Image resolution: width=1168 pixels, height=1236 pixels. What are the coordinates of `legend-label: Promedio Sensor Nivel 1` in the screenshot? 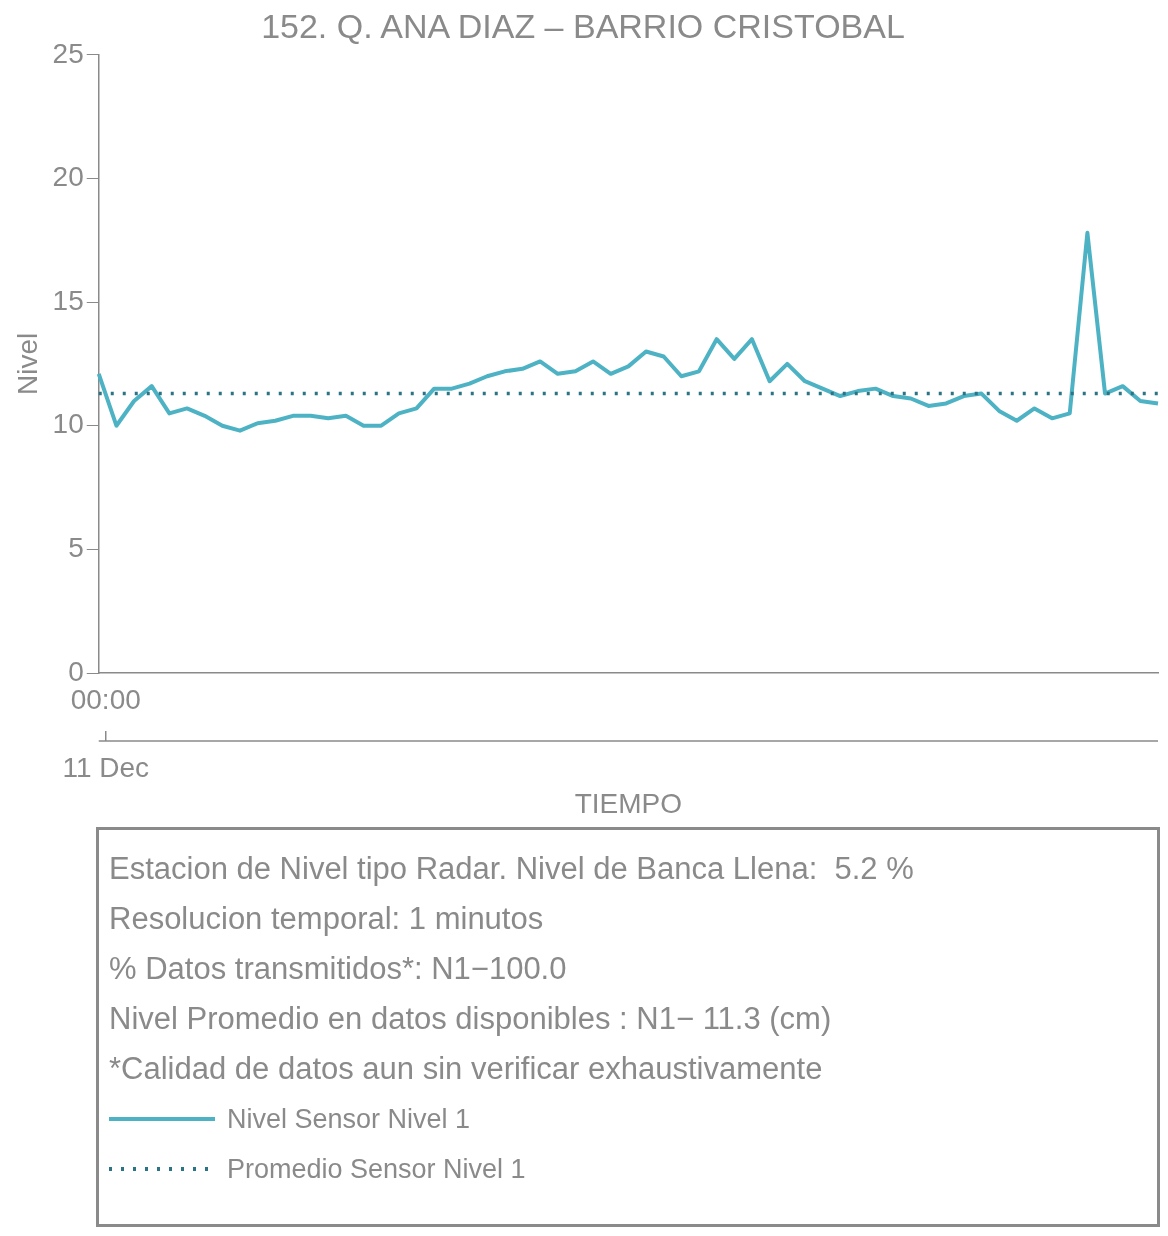 It's located at (376, 1169).